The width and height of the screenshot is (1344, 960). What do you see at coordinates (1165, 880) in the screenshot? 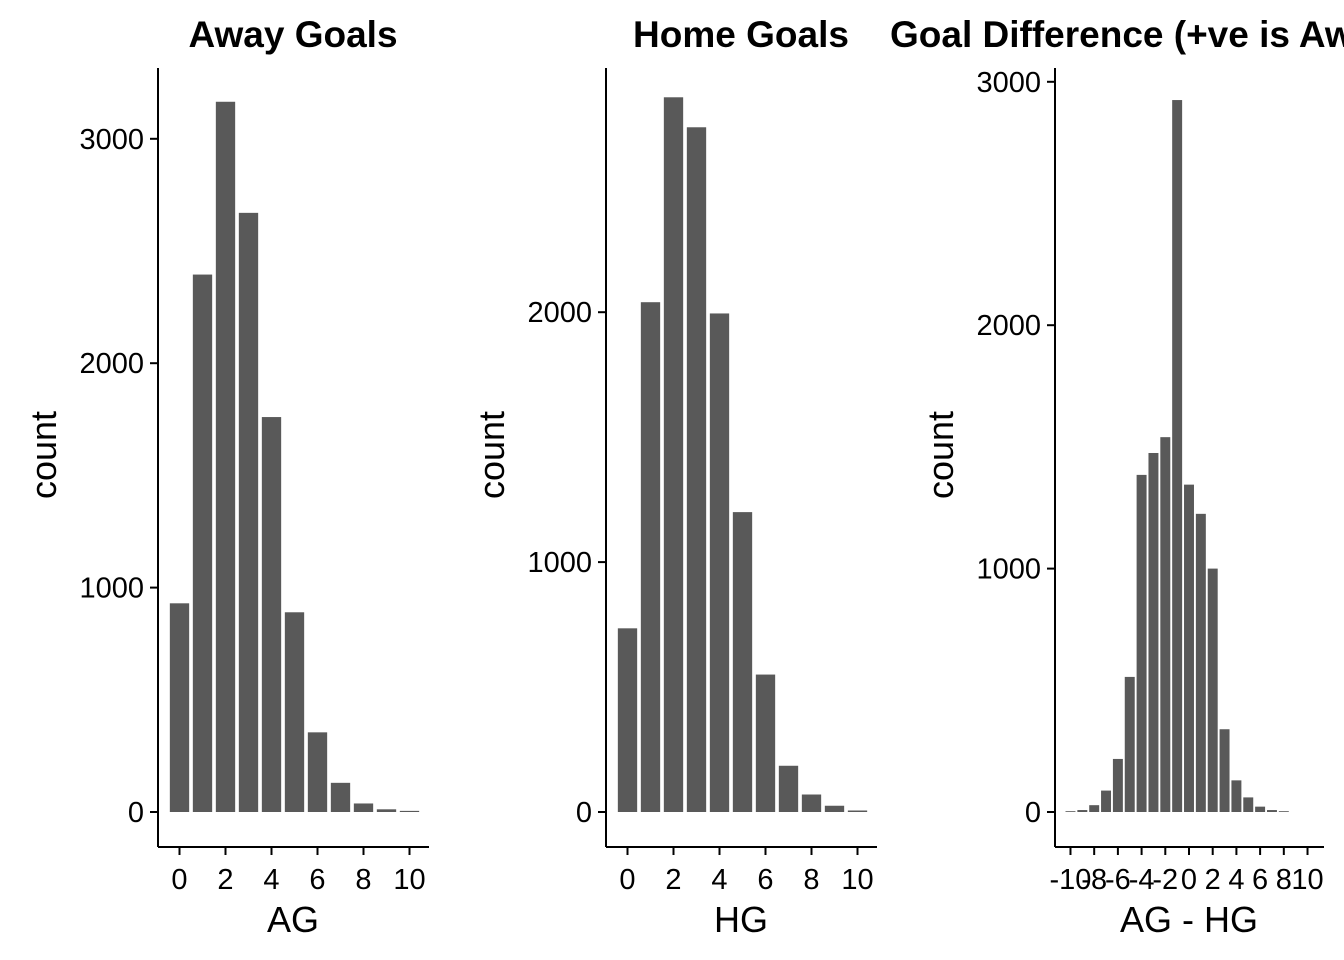
I see `x-tick-label: -2` at bounding box center [1165, 880].